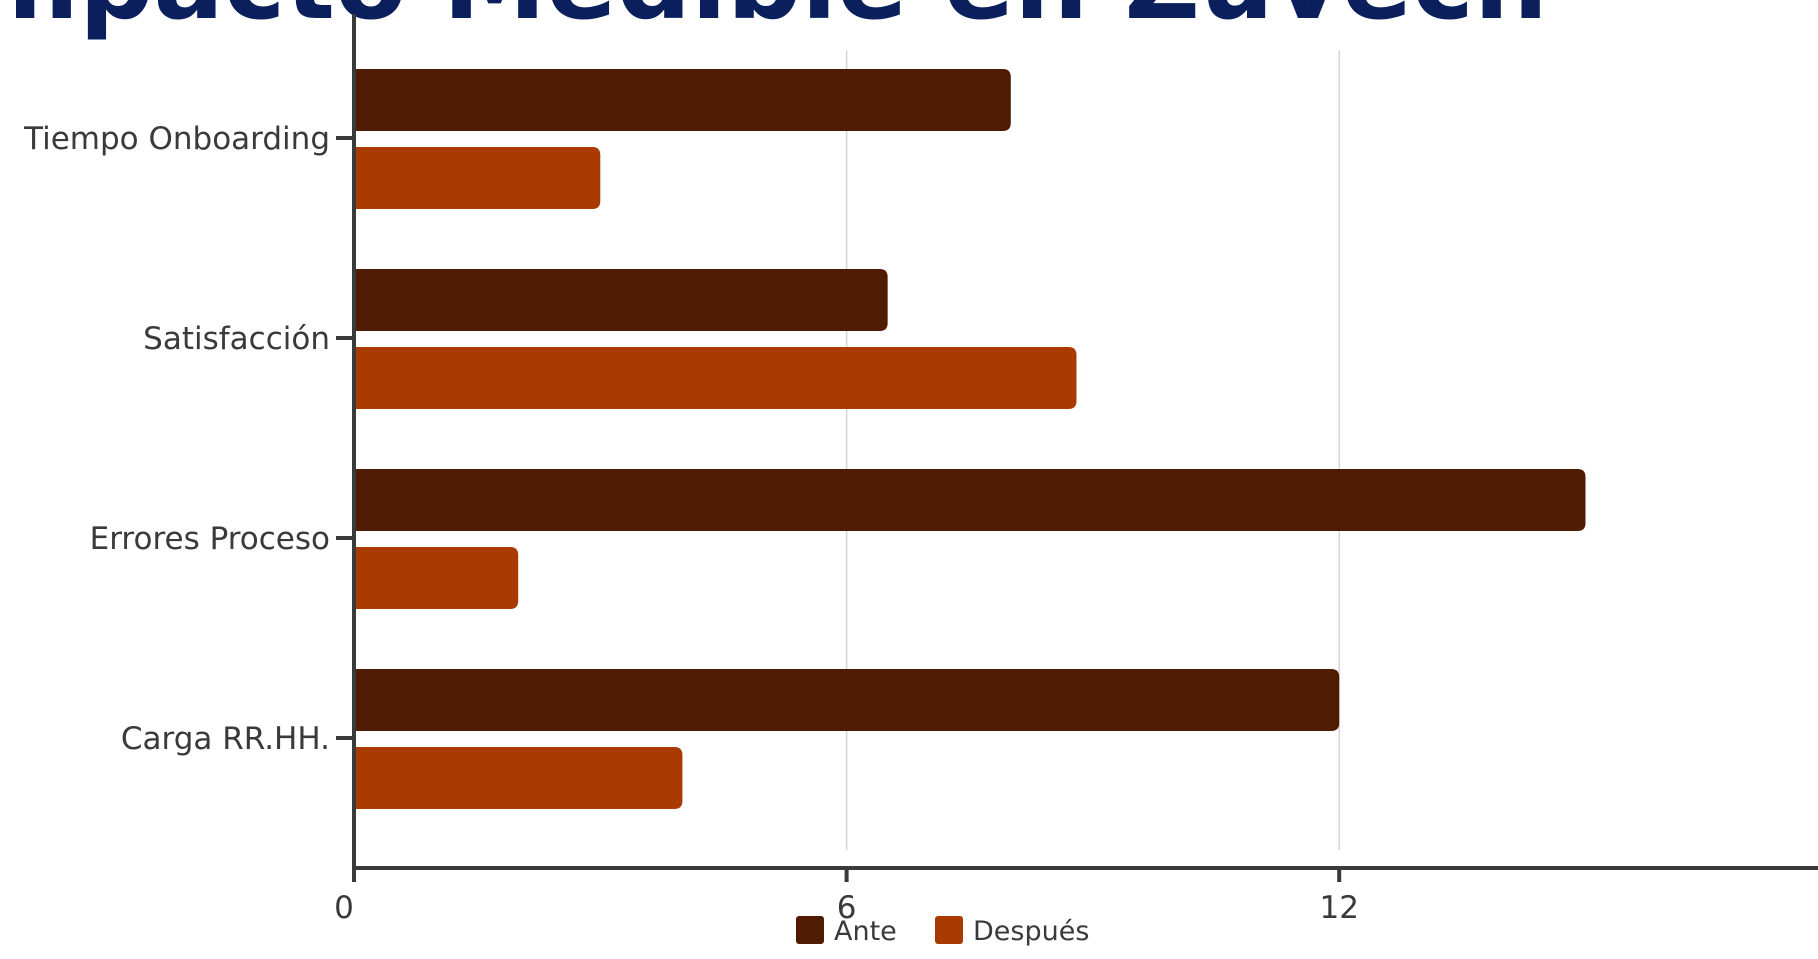  What do you see at coordinates (176, 139) in the screenshot?
I see `category-label-0: Tiempo Onboarding` at bounding box center [176, 139].